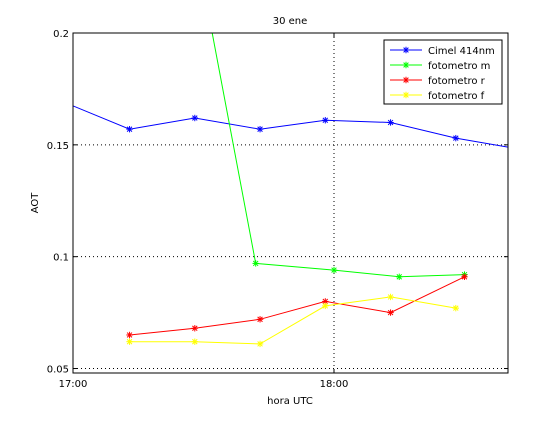 This screenshot has width=560, height=423. What do you see at coordinates (290, 21) in the screenshot?
I see `chart-title: 30 ene` at bounding box center [290, 21].